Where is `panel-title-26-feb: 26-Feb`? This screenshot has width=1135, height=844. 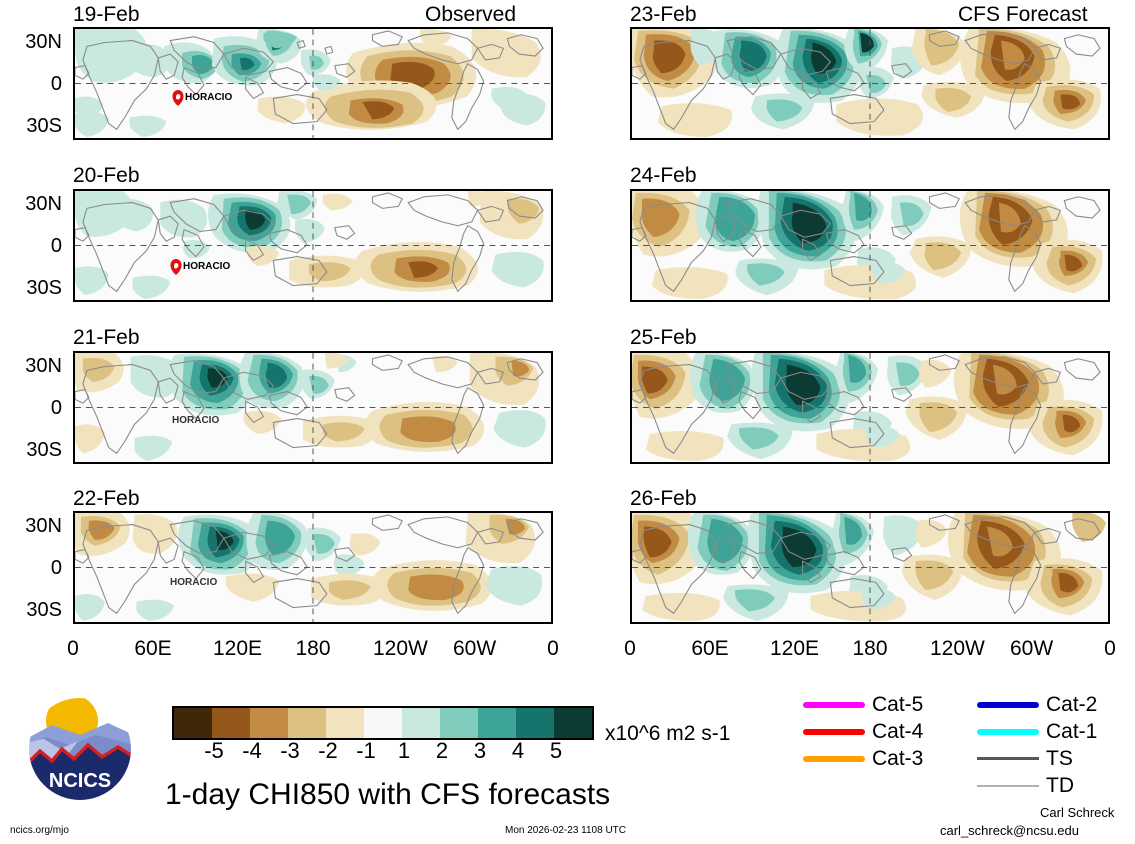
panel-title-26-feb: 26-Feb is located at coordinates (663, 498).